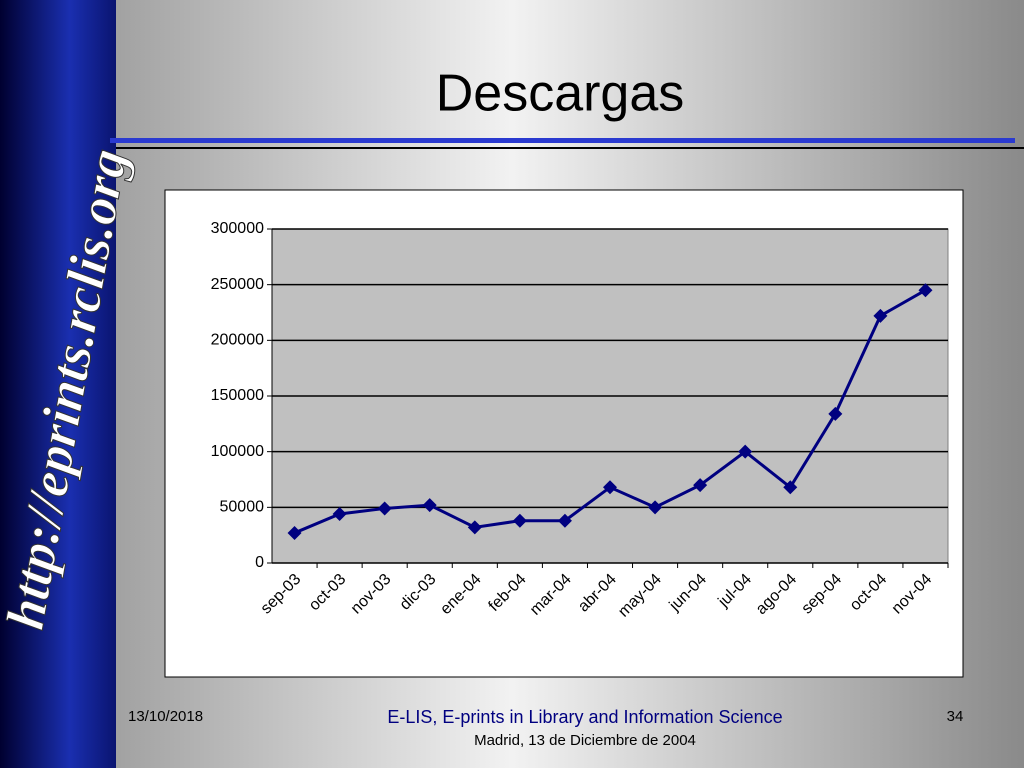  I want to click on title-rule, so click(562, 140).